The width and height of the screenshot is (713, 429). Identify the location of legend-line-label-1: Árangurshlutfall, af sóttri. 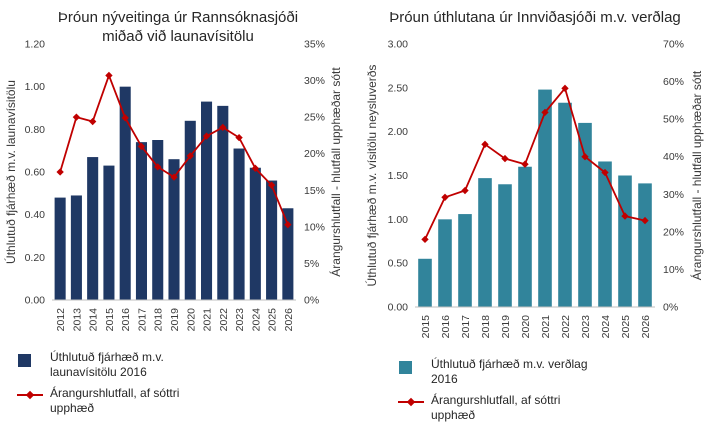
(496, 400).